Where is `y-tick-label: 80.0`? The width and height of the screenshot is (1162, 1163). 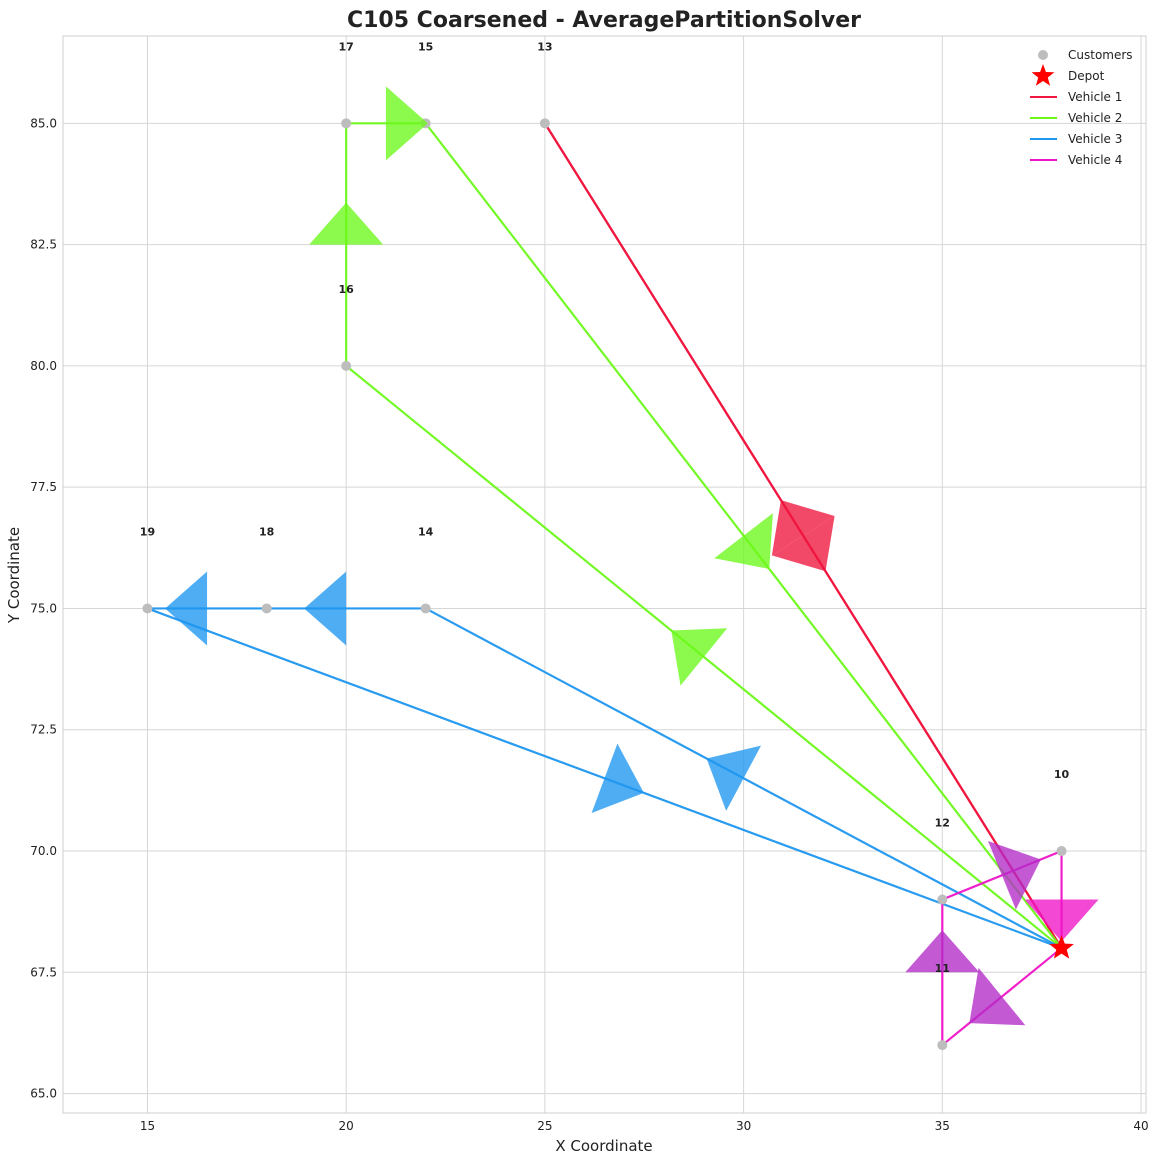 y-tick-label: 80.0 is located at coordinates (43, 366).